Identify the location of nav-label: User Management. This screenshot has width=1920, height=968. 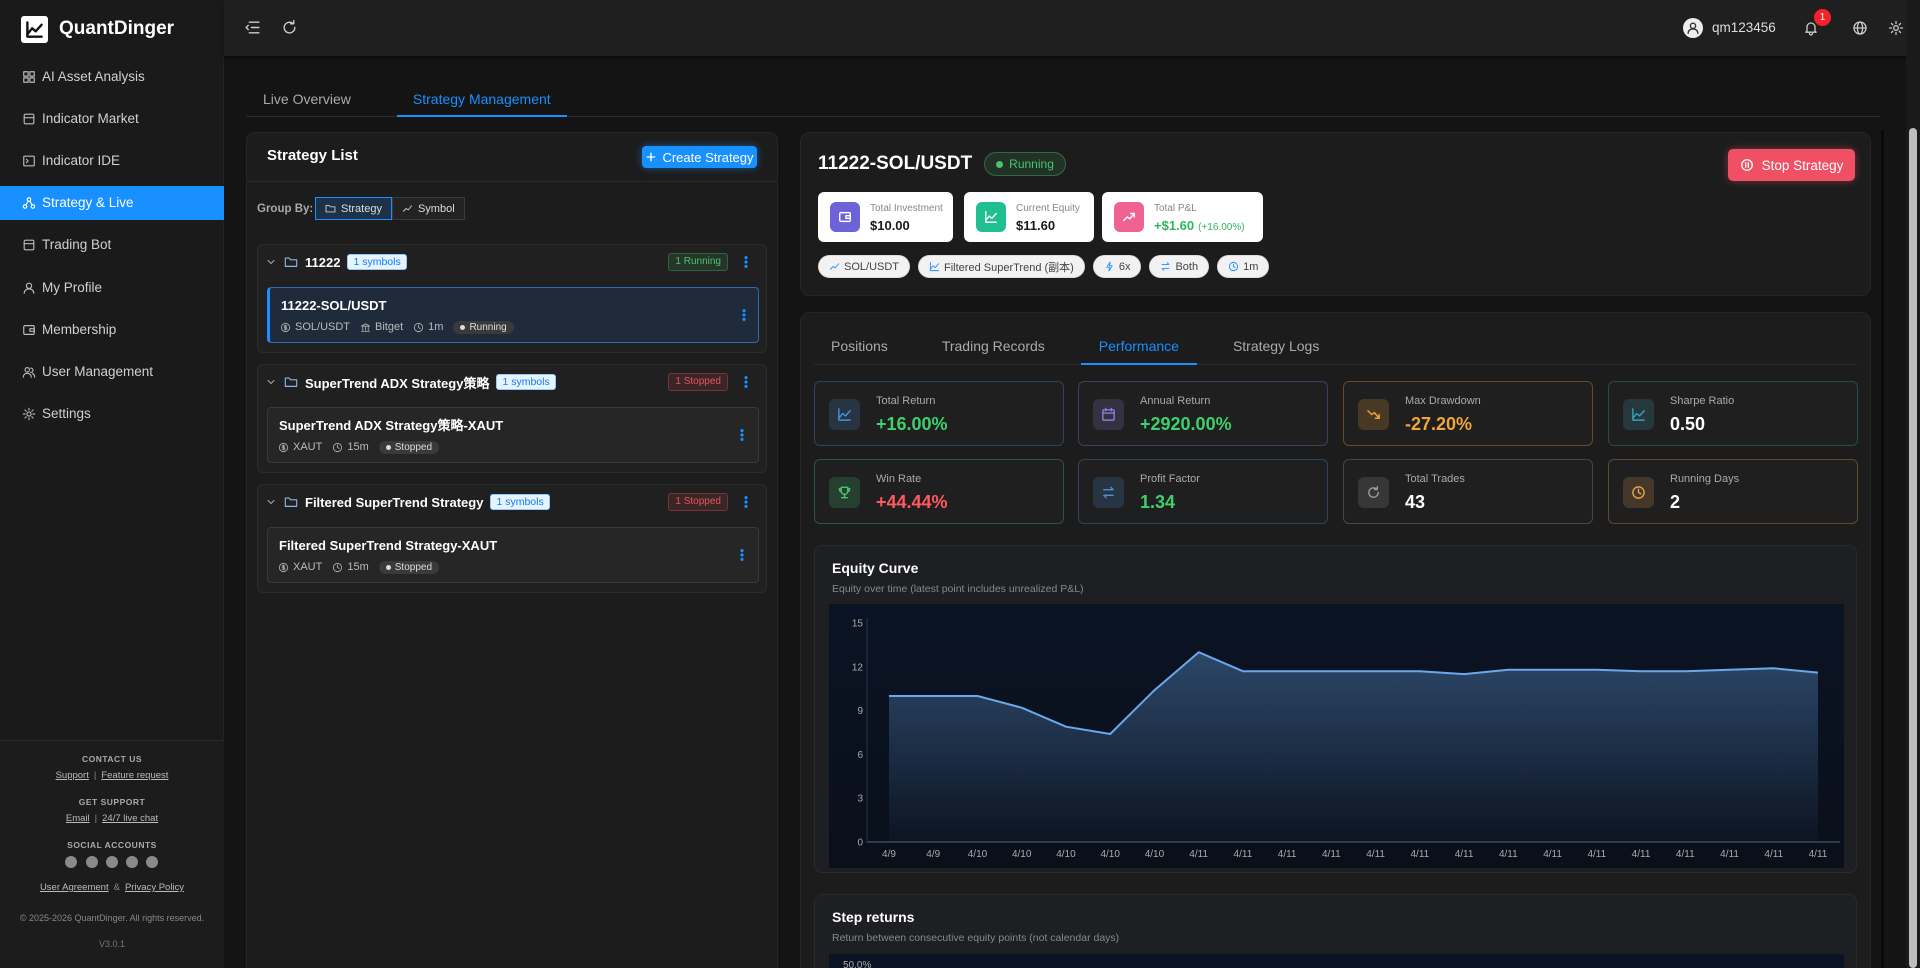
(98, 371).